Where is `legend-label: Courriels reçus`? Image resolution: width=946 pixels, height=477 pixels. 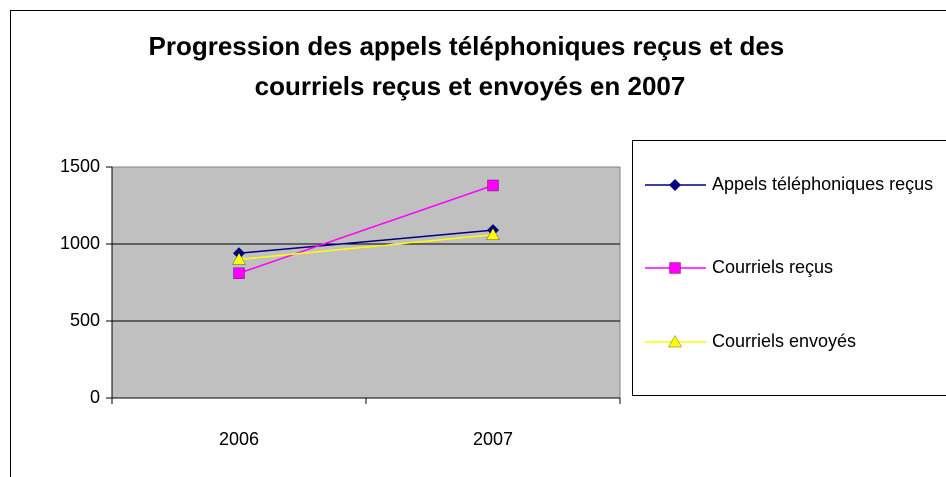
legend-label: Courriels reçus is located at coordinates (772, 267).